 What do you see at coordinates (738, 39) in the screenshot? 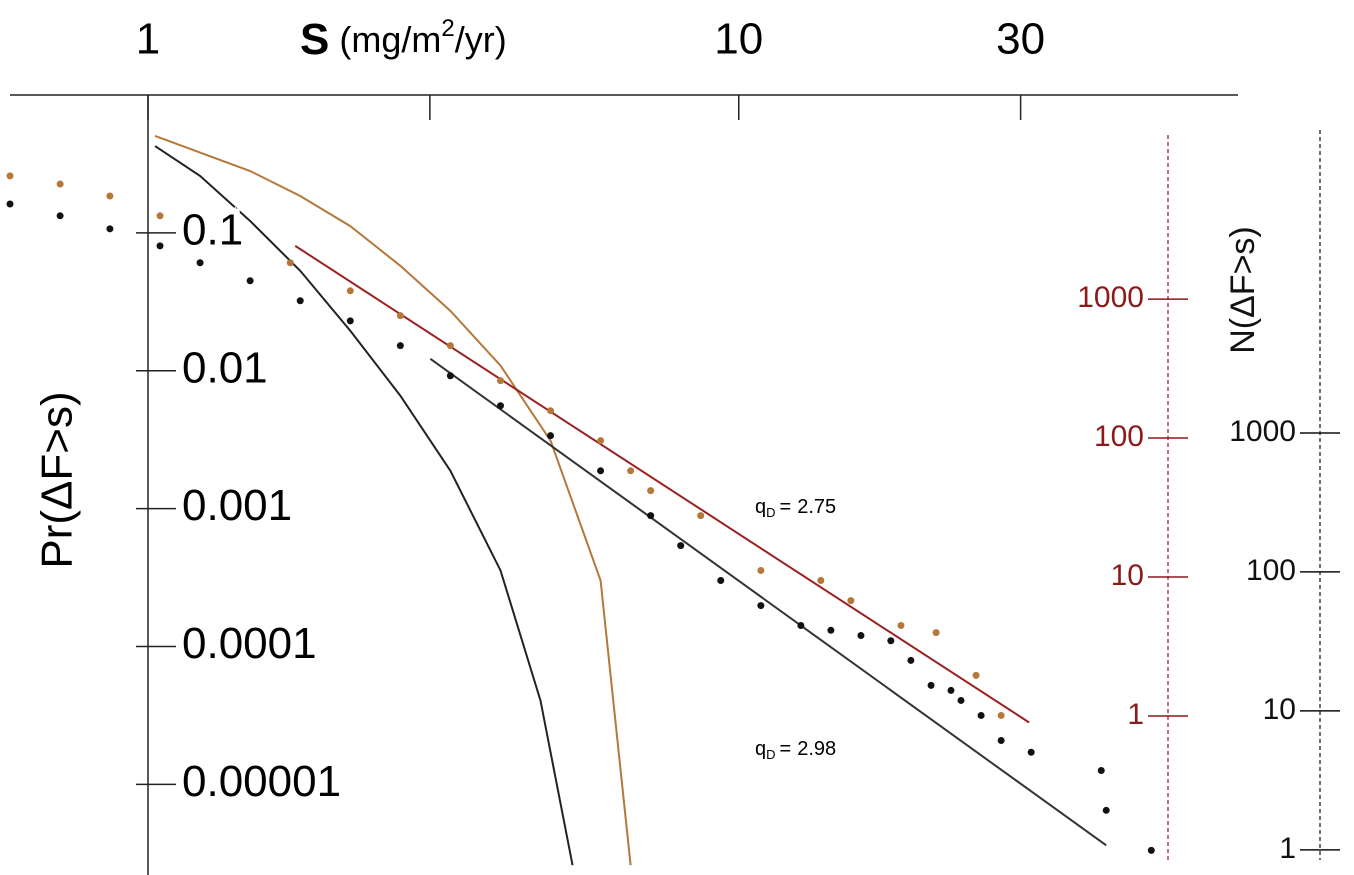
I see `x-tick-label: 10` at bounding box center [738, 39].